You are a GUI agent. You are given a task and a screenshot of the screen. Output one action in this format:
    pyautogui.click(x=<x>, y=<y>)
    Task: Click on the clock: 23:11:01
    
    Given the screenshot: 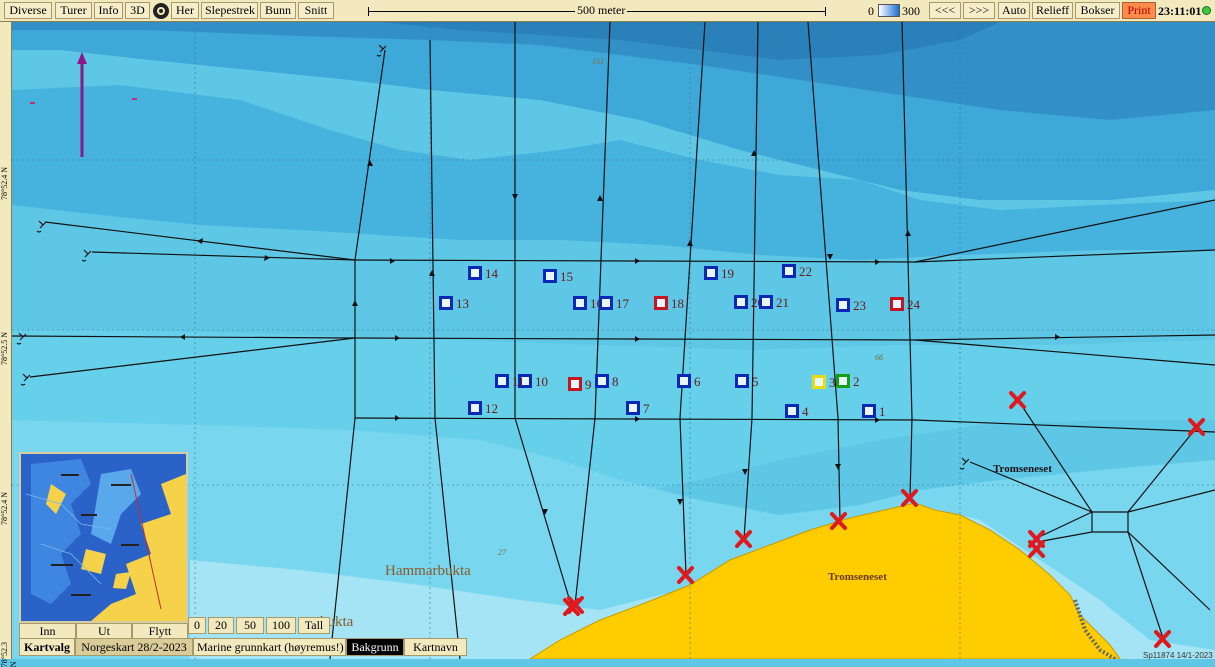 What is the action you would take?
    pyautogui.click(x=1180, y=11)
    